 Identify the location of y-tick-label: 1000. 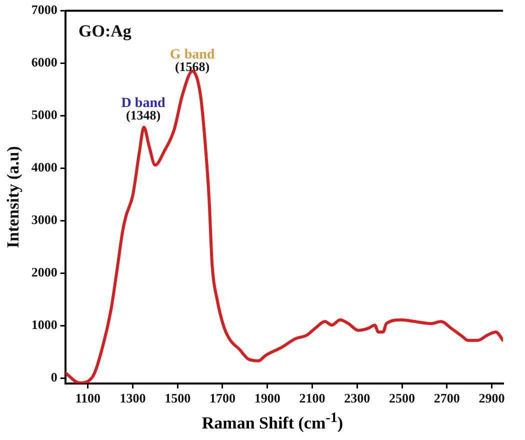
(44, 324).